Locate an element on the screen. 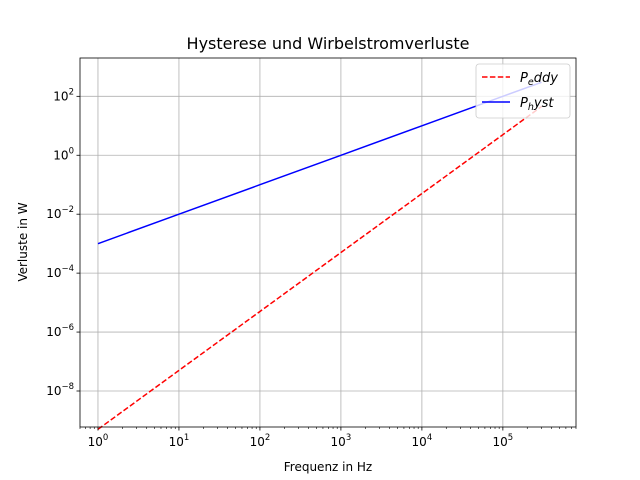 The width and height of the screenshot is (640, 480). legend-label: Peddy is located at coordinates (539, 79).